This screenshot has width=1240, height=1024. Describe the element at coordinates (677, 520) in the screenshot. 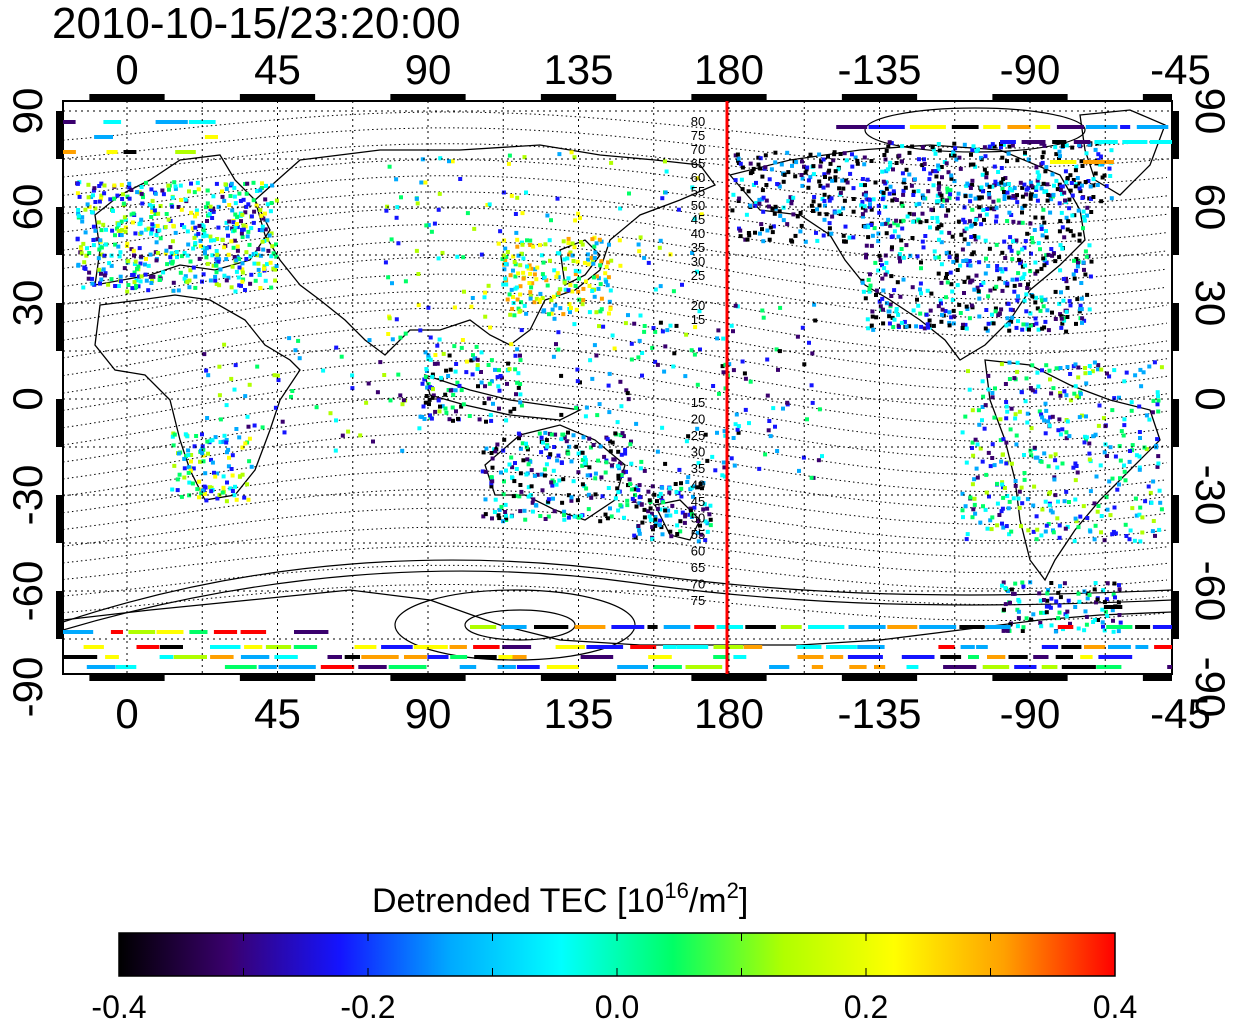

I see `new-zealand-outline` at that location.